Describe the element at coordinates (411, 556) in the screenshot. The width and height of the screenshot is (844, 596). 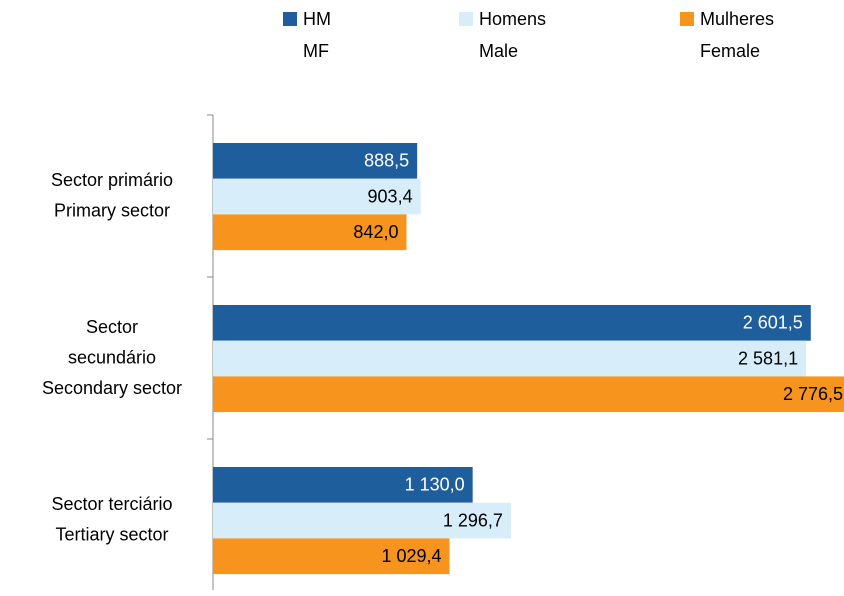
I see `value-label: 1 029,4` at that location.